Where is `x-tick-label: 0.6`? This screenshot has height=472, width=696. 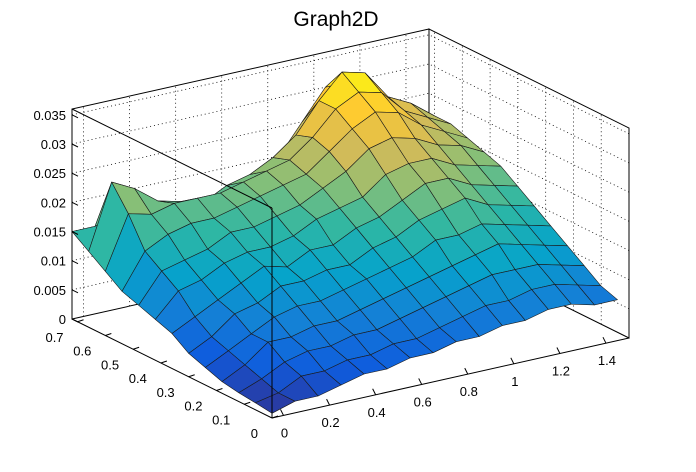
x-tick-label: 0.6 is located at coordinates (423, 401).